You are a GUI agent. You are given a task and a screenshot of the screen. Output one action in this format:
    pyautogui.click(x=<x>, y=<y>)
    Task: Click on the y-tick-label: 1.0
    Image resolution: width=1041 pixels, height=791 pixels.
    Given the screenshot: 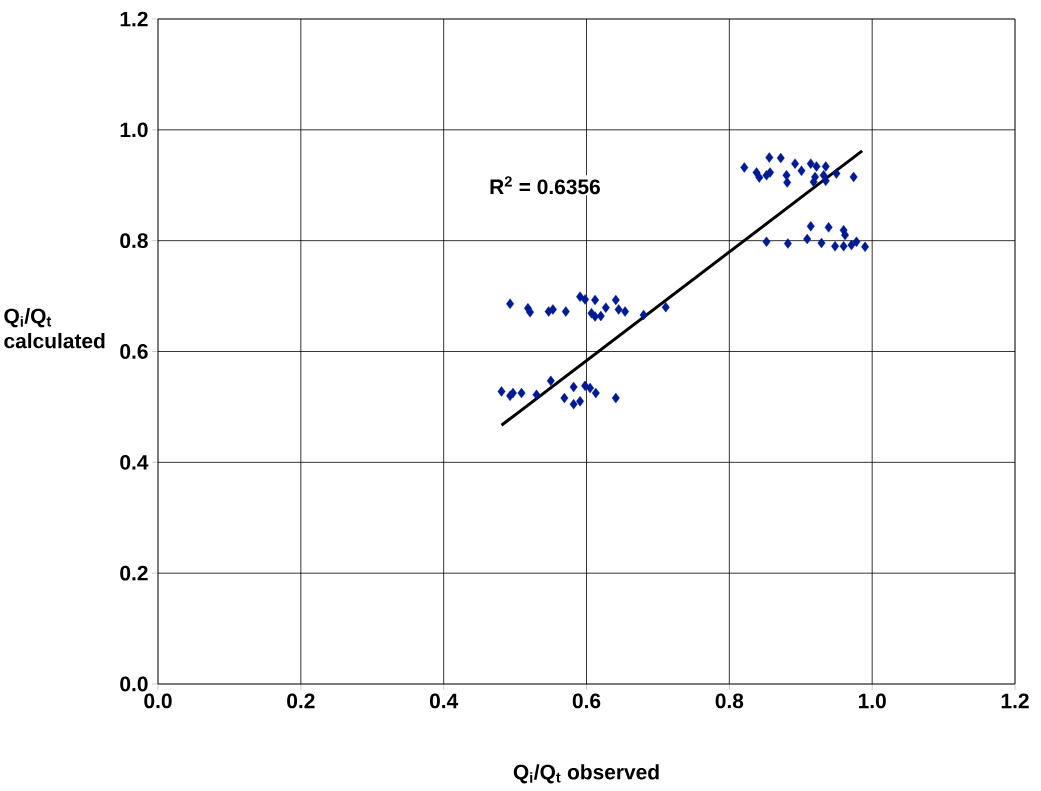 What is the action you would take?
    pyautogui.click(x=134, y=130)
    